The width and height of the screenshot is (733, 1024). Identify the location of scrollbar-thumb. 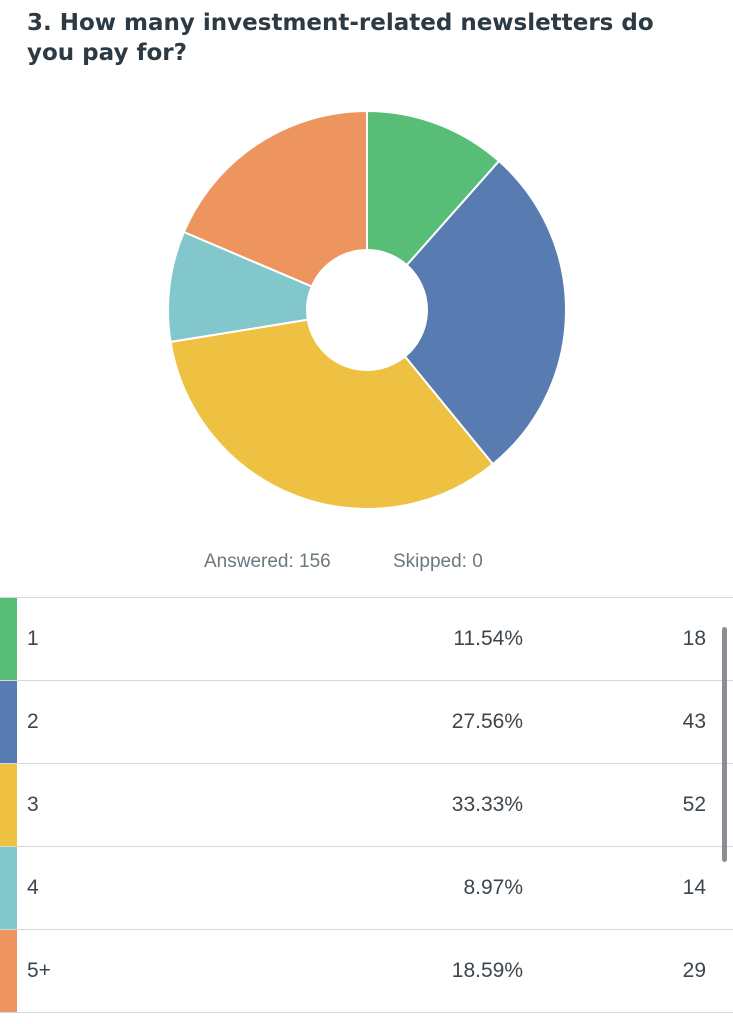
(724, 744).